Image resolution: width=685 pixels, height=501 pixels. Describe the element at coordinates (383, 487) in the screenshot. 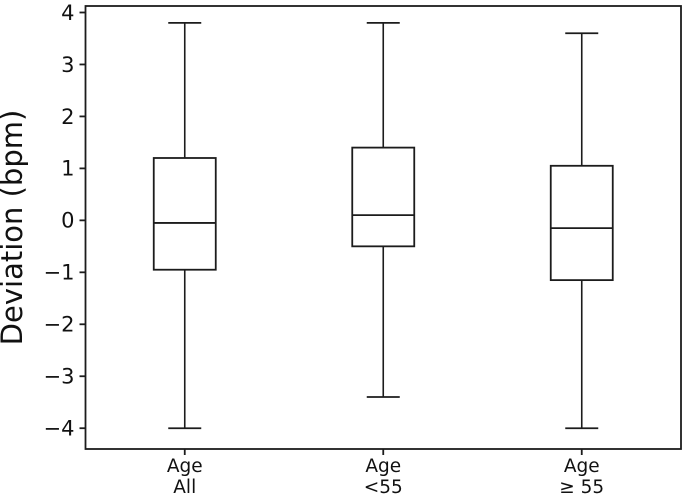

I see `x-tick-label: <55` at that location.